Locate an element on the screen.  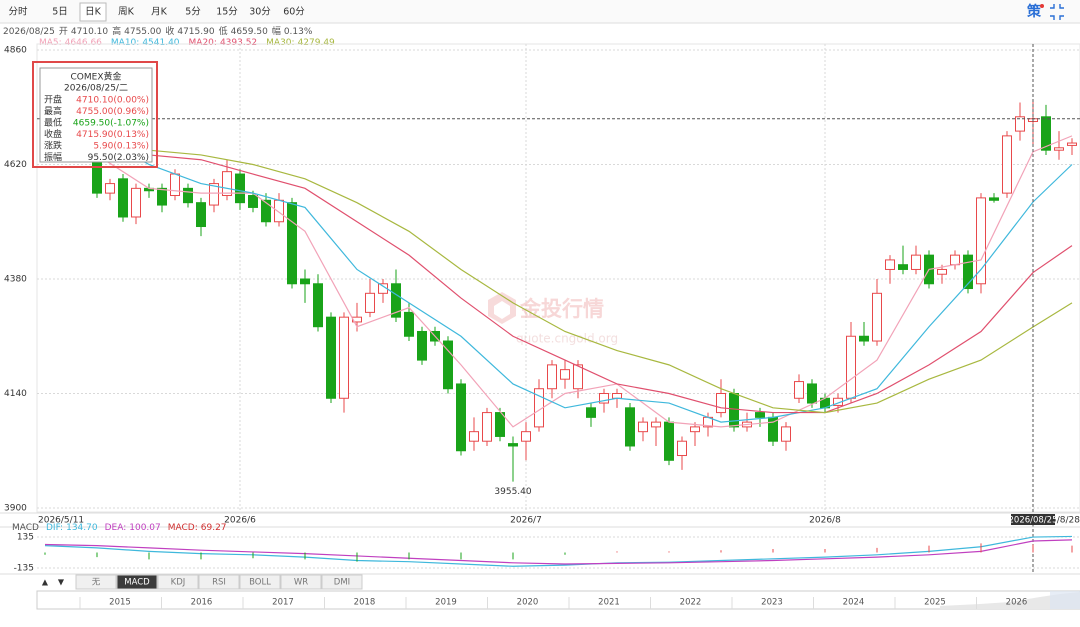
tooltip-label: 开盘 is located at coordinates (53, 100).